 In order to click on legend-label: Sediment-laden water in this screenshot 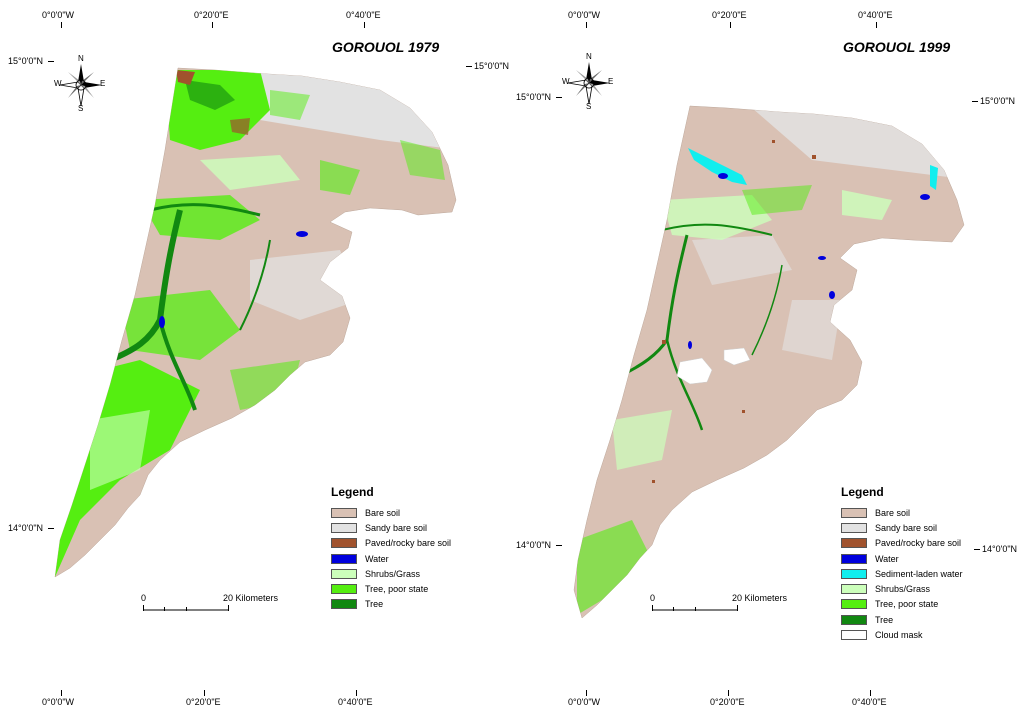, I will do `click(919, 573)`.